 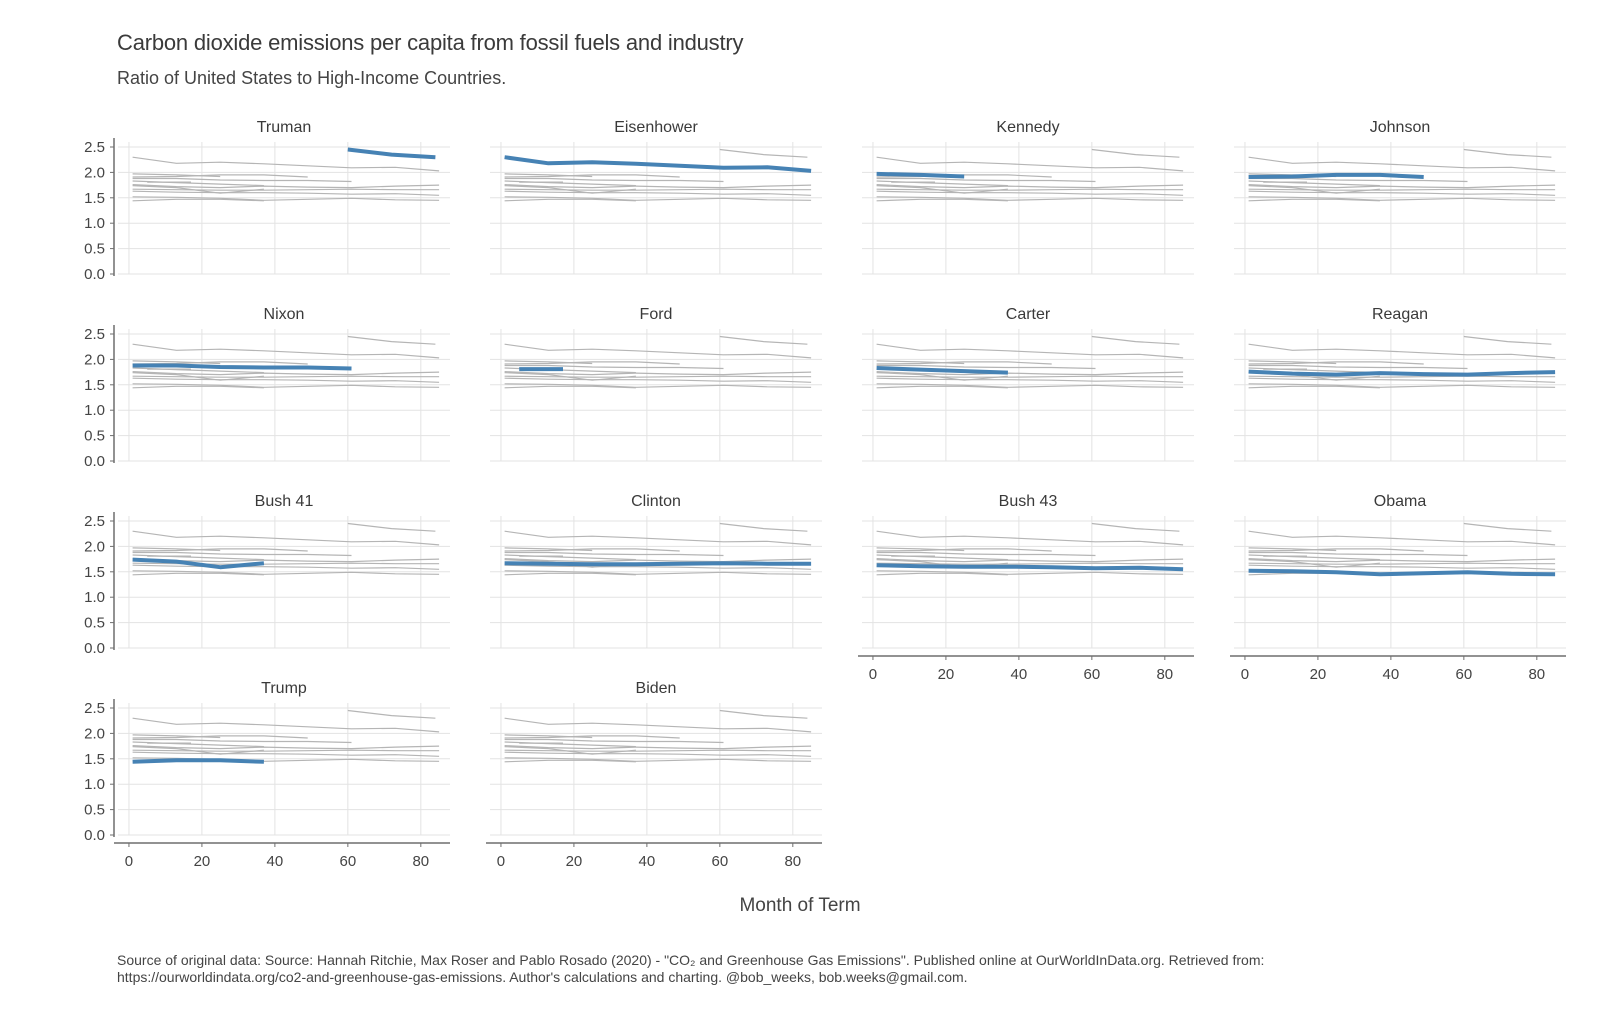 What do you see at coordinates (94, 461) in the screenshot?
I see `y-tick-label: 0.0` at bounding box center [94, 461].